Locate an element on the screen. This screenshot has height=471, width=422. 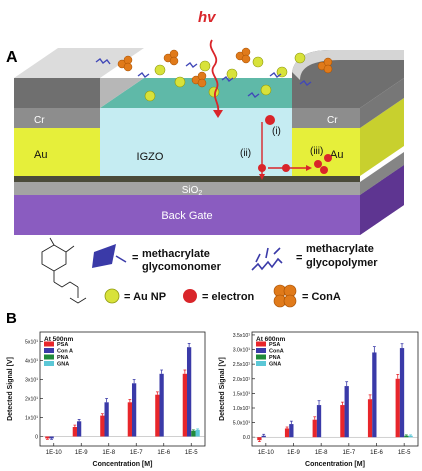
au-np-icon is located at coordinates (112, 296).